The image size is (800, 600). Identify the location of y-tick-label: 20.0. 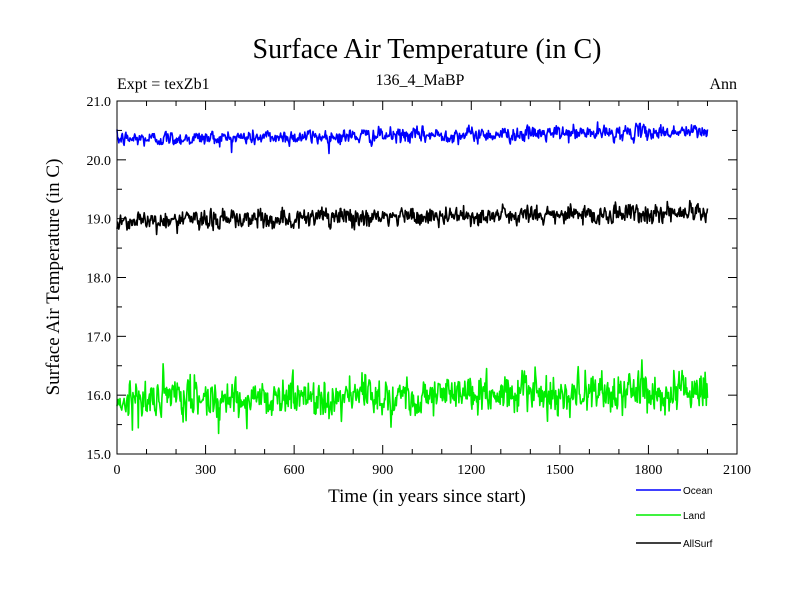
(99, 161).